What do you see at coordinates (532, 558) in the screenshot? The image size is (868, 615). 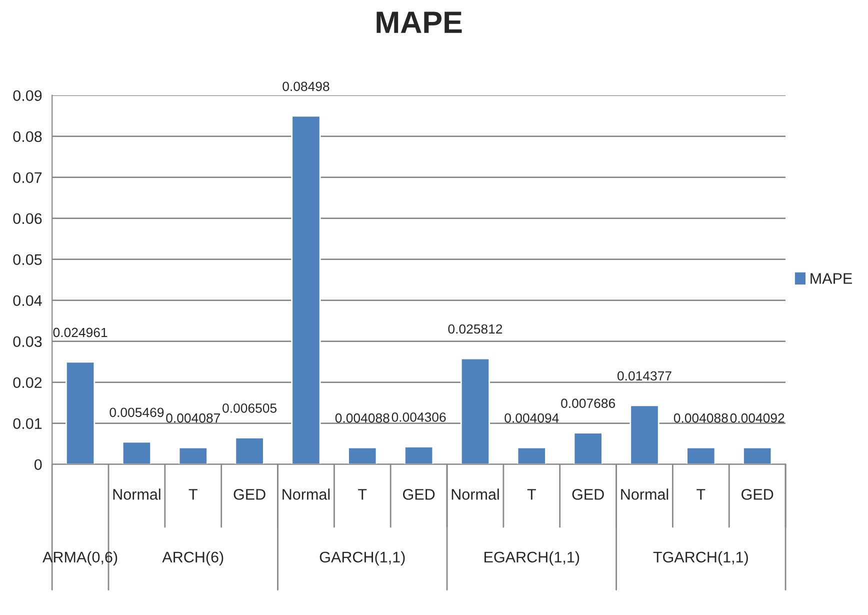 I see `text: EGARCH(1,1)` at bounding box center [532, 558].